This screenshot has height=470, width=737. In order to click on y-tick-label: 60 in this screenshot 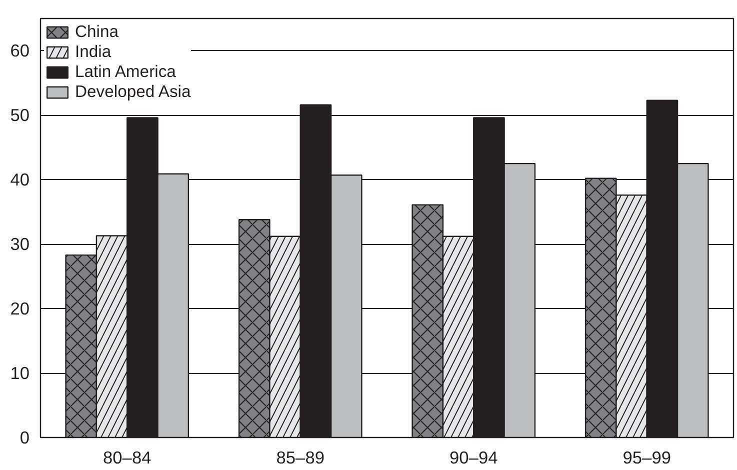, I will do `click(20, 50)`.